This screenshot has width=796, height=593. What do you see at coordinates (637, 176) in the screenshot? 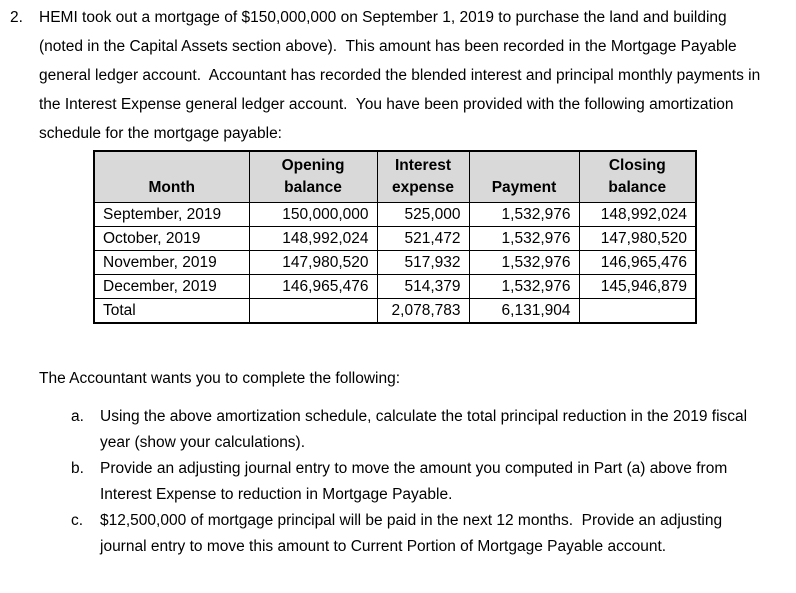
I see `header-closing-balance: Closing balance` at bounding box center [637, 176].